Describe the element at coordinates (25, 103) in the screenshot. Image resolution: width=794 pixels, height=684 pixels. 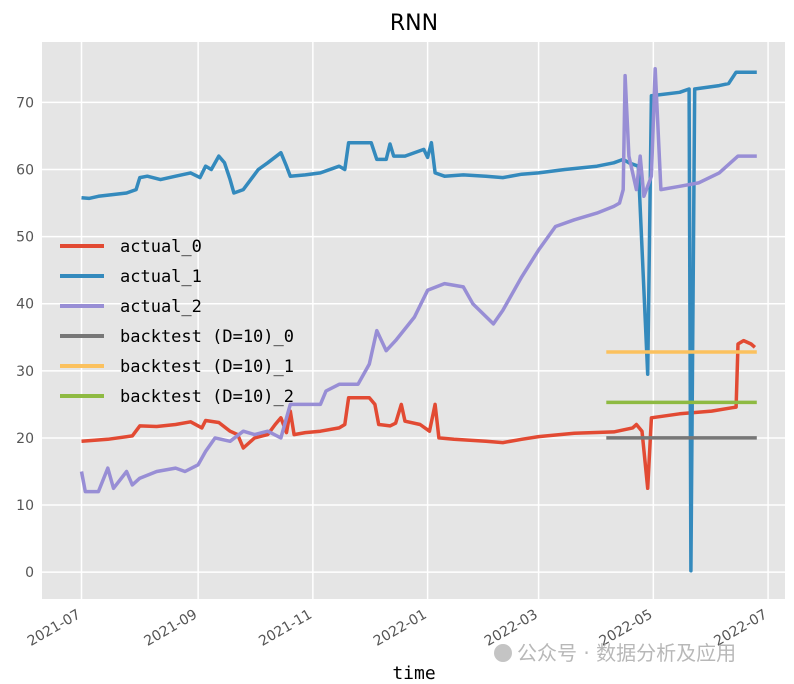
I see `y-tick-label: 70` at that location.